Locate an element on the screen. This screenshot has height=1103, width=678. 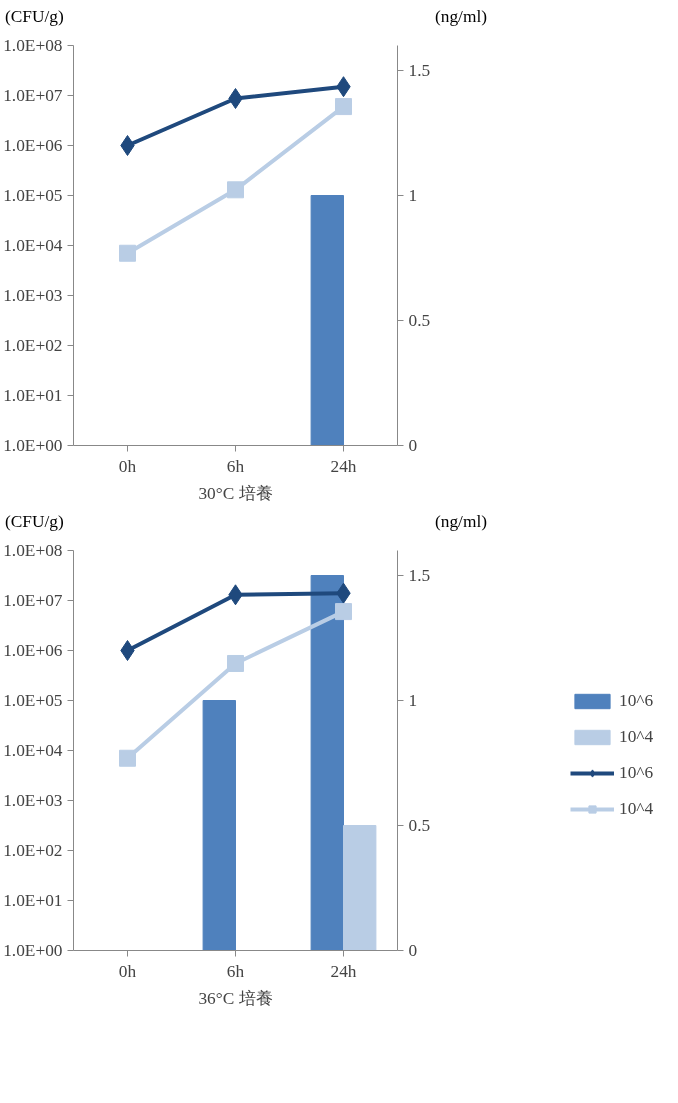
x-axis-title: 36°C 培養 is located at coordinates (235, 997).